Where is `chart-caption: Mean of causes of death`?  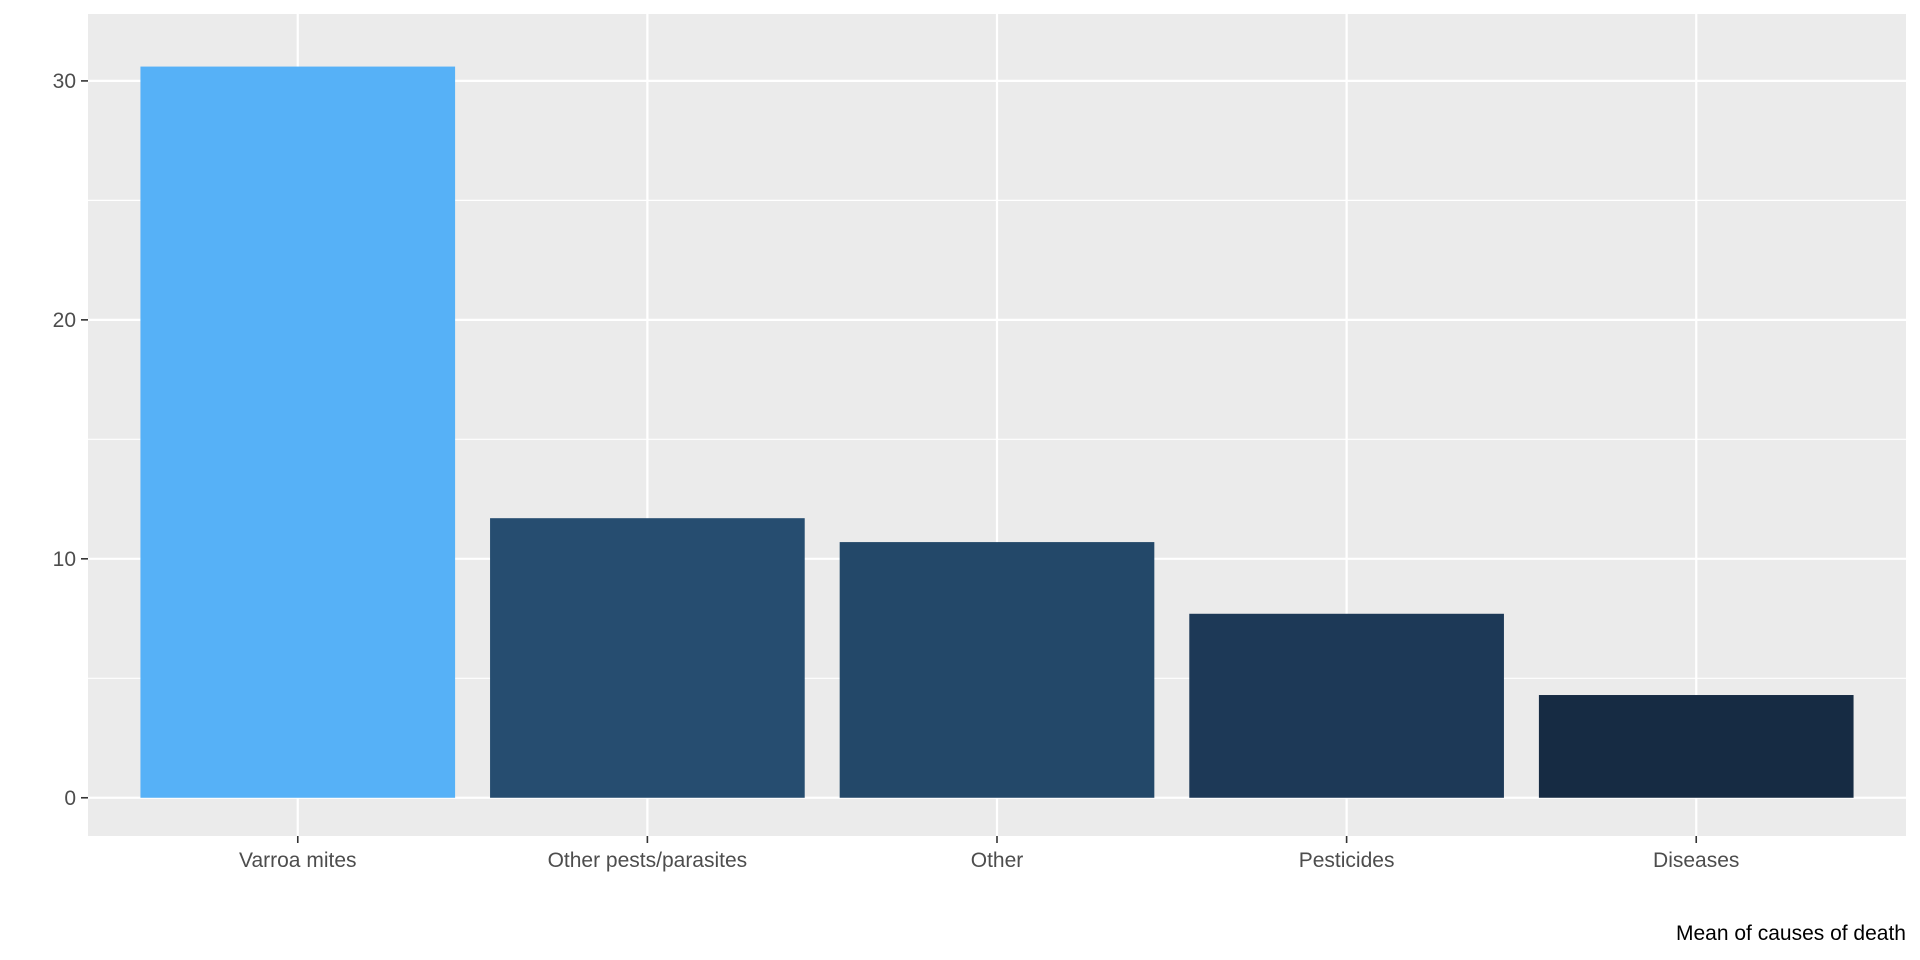
chart-caption: Mean of causes of death is located at coordinates (1791, 933).